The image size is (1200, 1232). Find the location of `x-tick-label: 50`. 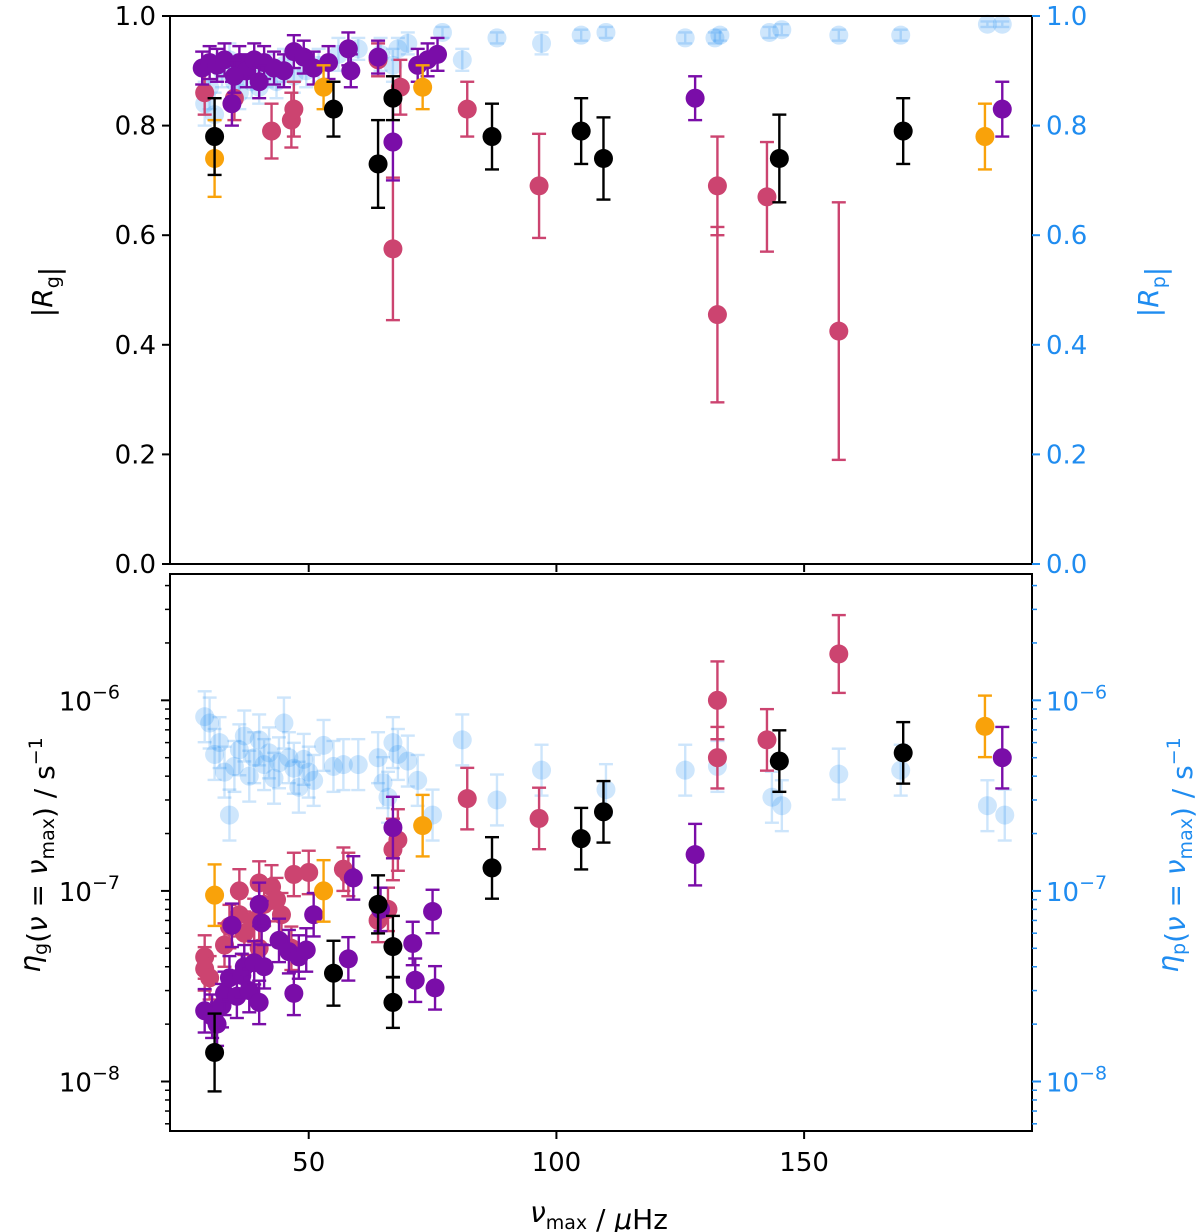

x-tick-label: 50 is located at coordinates (308, 1163).